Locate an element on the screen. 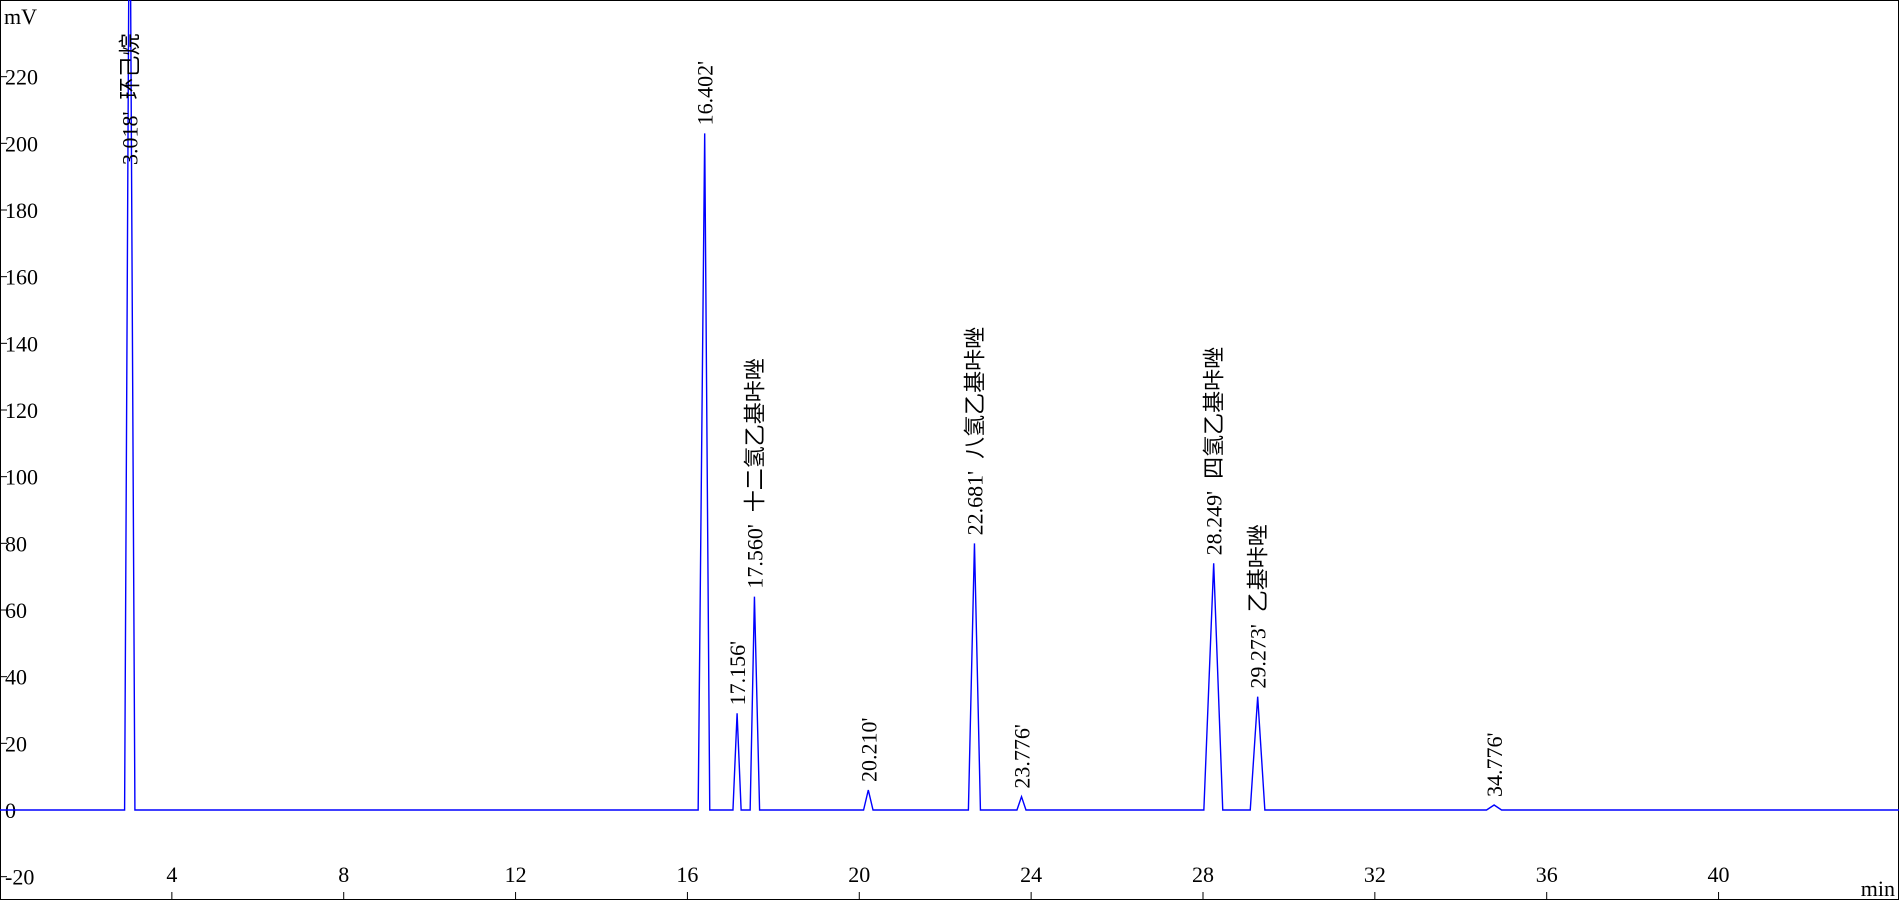  peak-label: 20.210' is located at coordinates (868, 750).